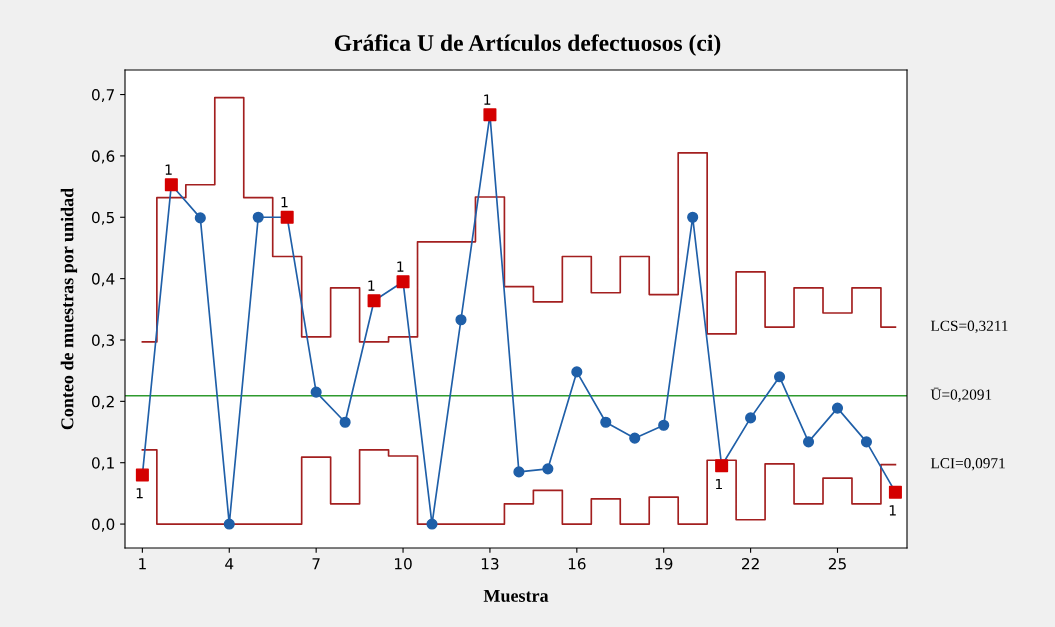 This screenshot has height=627, width=1055. I want to click on x-tick-label: 25, so click(837, 563).